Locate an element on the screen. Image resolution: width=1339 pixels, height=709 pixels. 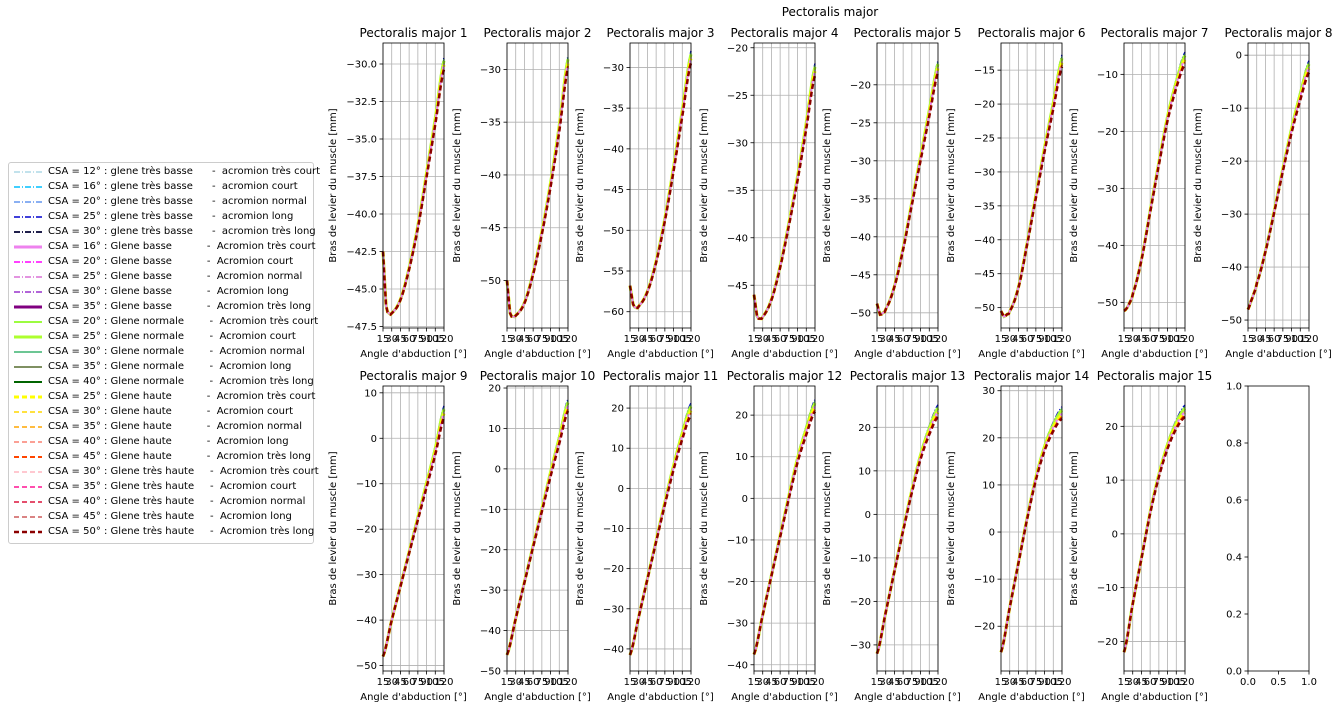
y-tick-label: −55 is located at coordinates (613, 272).